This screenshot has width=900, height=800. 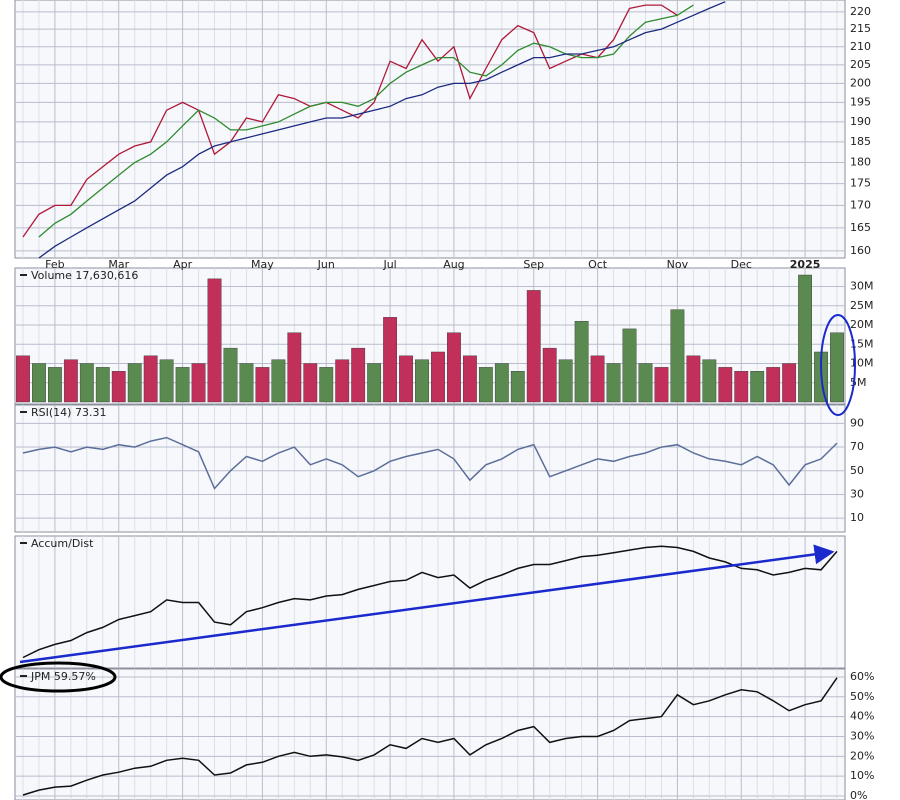 I want to click on x-tick-label: Feb, so click(x=54, y=264).